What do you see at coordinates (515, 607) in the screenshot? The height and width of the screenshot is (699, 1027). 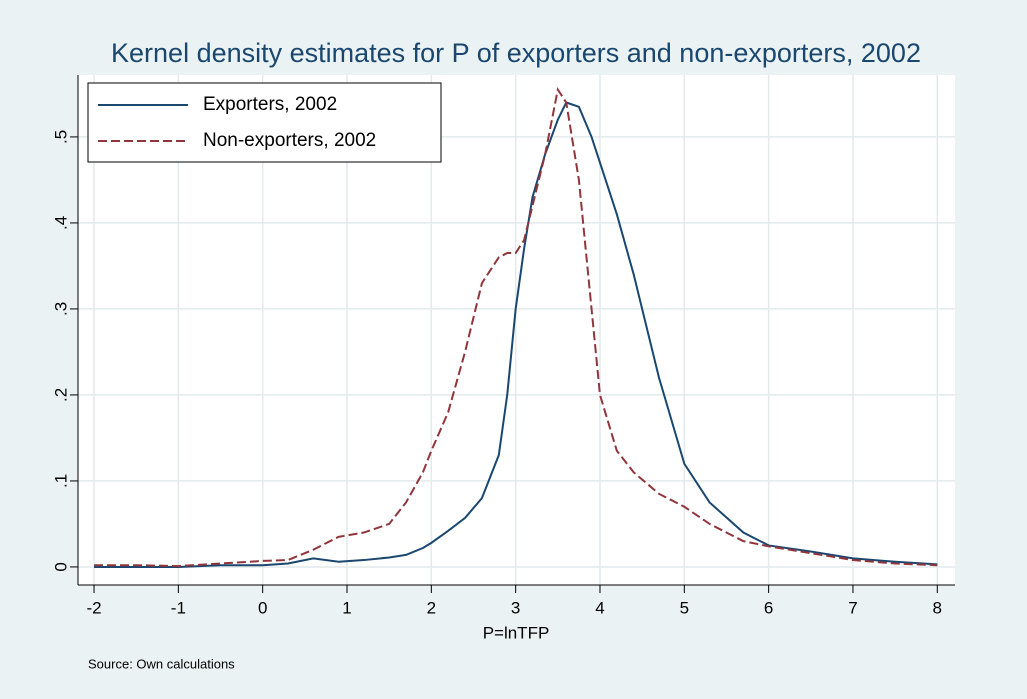 I see `x-tick-label: 3` at bounding box center [515, 607].